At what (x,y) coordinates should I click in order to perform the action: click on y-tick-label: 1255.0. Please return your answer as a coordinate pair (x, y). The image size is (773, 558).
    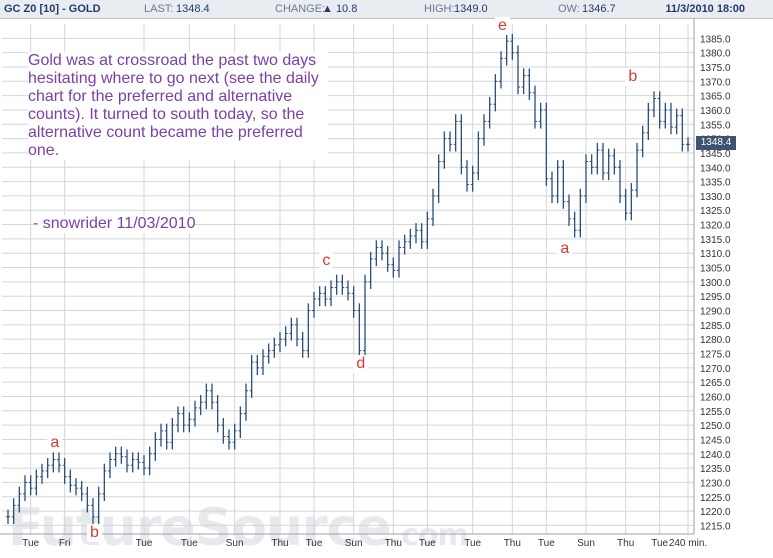
    Looking at the image, I should click on (715, 412).